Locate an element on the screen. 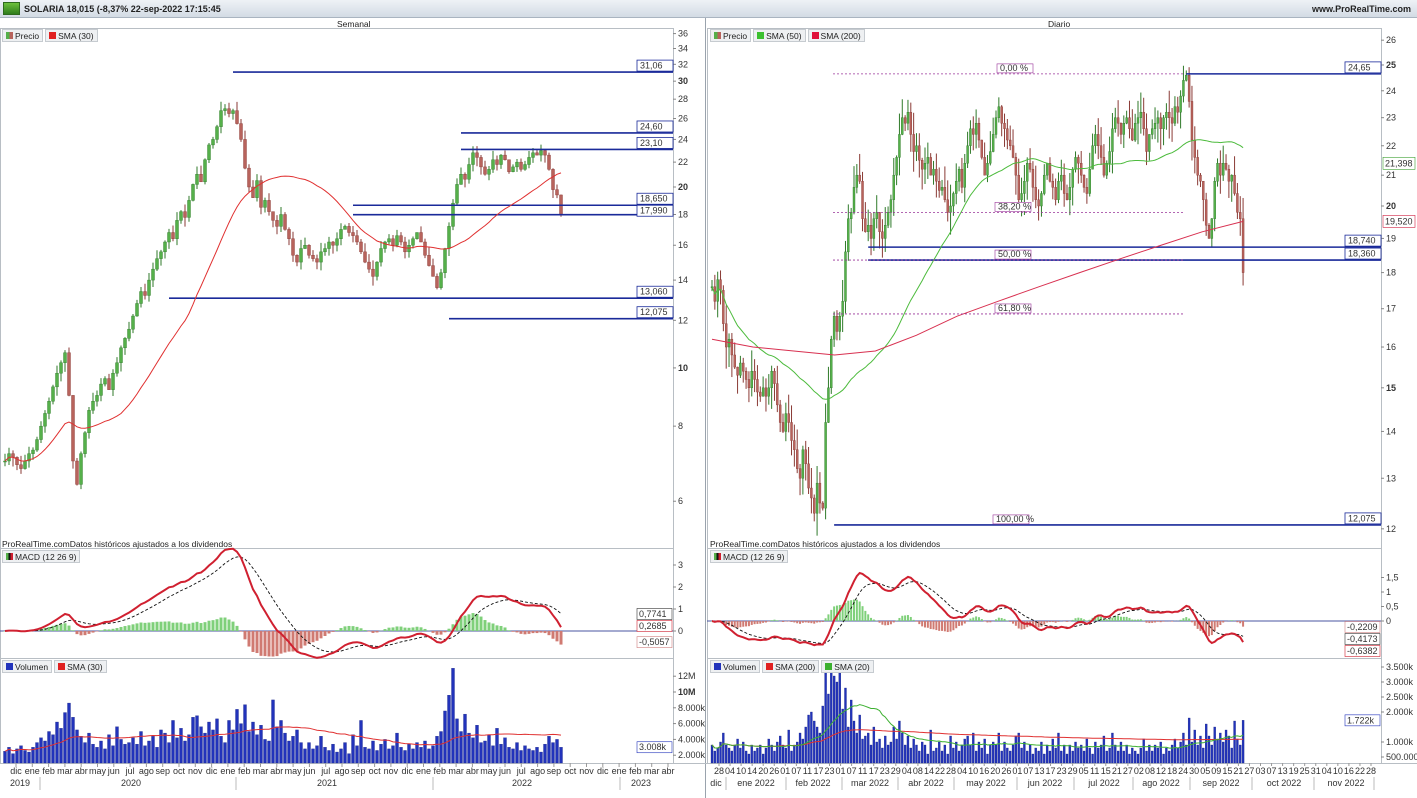 This screenshot has width=1417, height=798. legend-sma200: SMA (200) is located at coordinates (836, 35).